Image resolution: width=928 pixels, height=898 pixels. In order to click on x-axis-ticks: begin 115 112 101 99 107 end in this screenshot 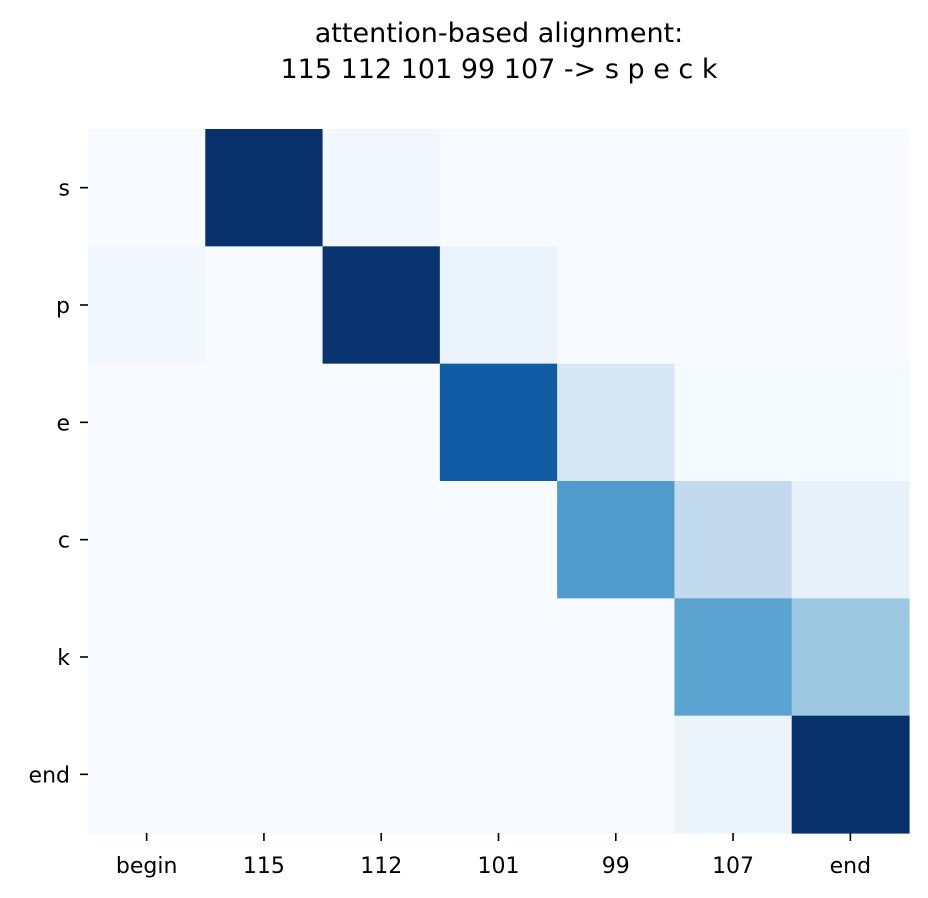, I will do `click(493, 856)`.